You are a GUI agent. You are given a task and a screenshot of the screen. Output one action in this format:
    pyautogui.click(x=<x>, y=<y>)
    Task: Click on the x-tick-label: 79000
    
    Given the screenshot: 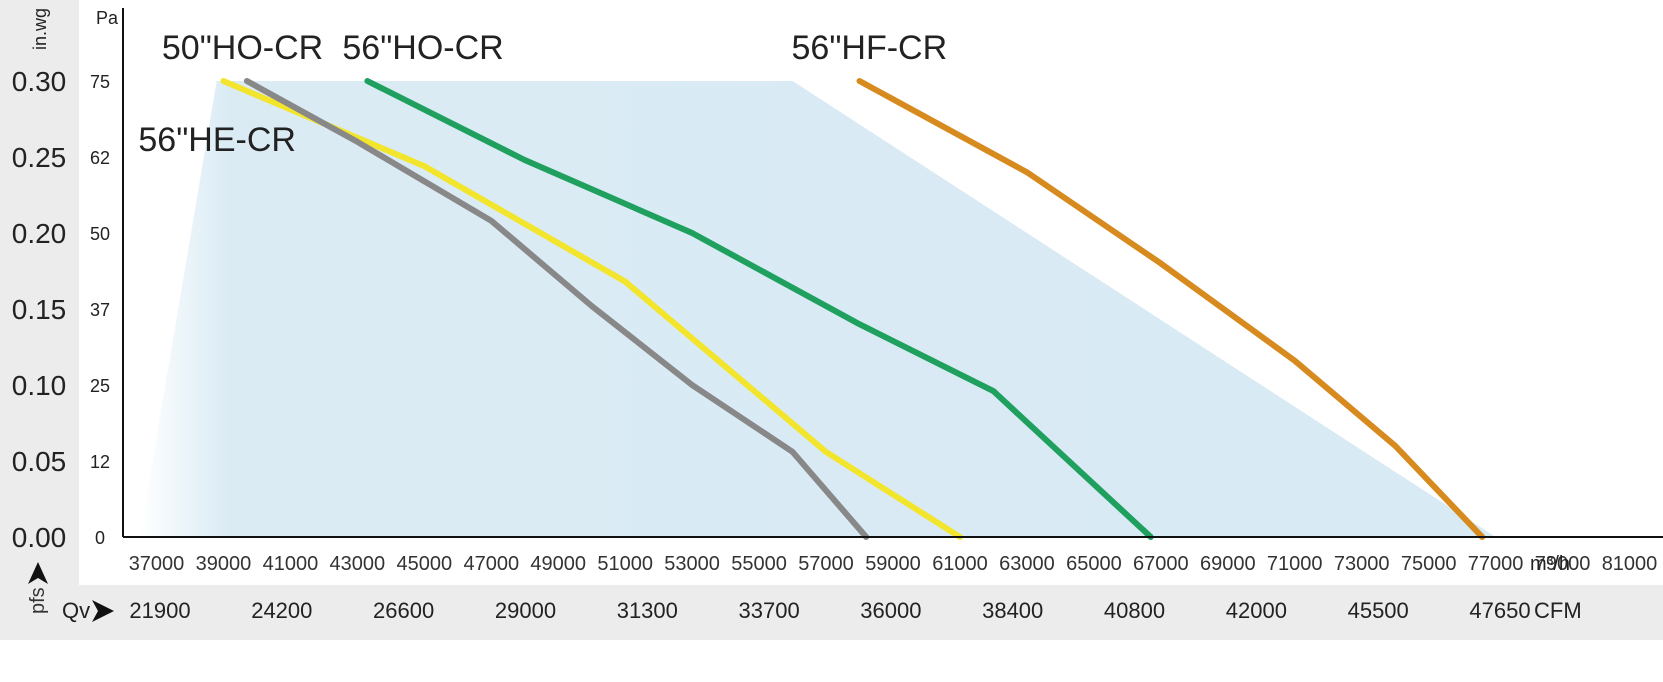 What is the action you would take?
    pyautogui.click(x=1563, y=564)
    